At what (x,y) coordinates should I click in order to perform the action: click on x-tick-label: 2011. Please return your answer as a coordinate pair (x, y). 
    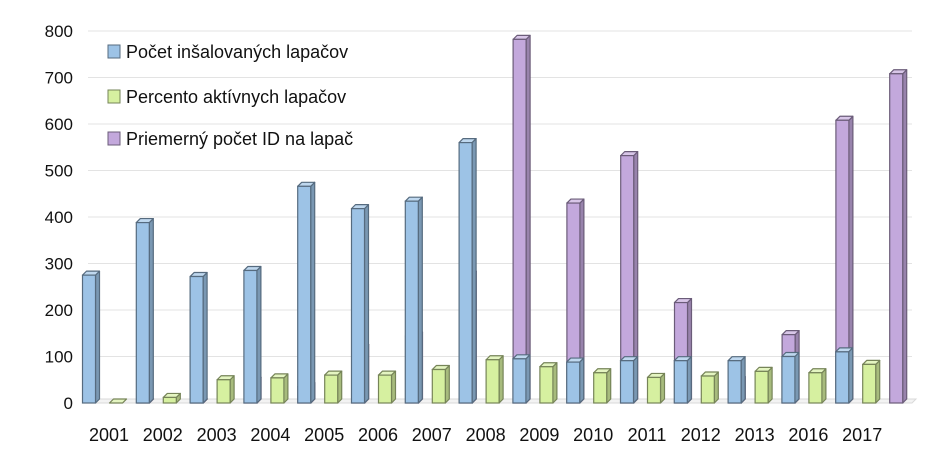
    Looking at the image, I should click on (647, 435).